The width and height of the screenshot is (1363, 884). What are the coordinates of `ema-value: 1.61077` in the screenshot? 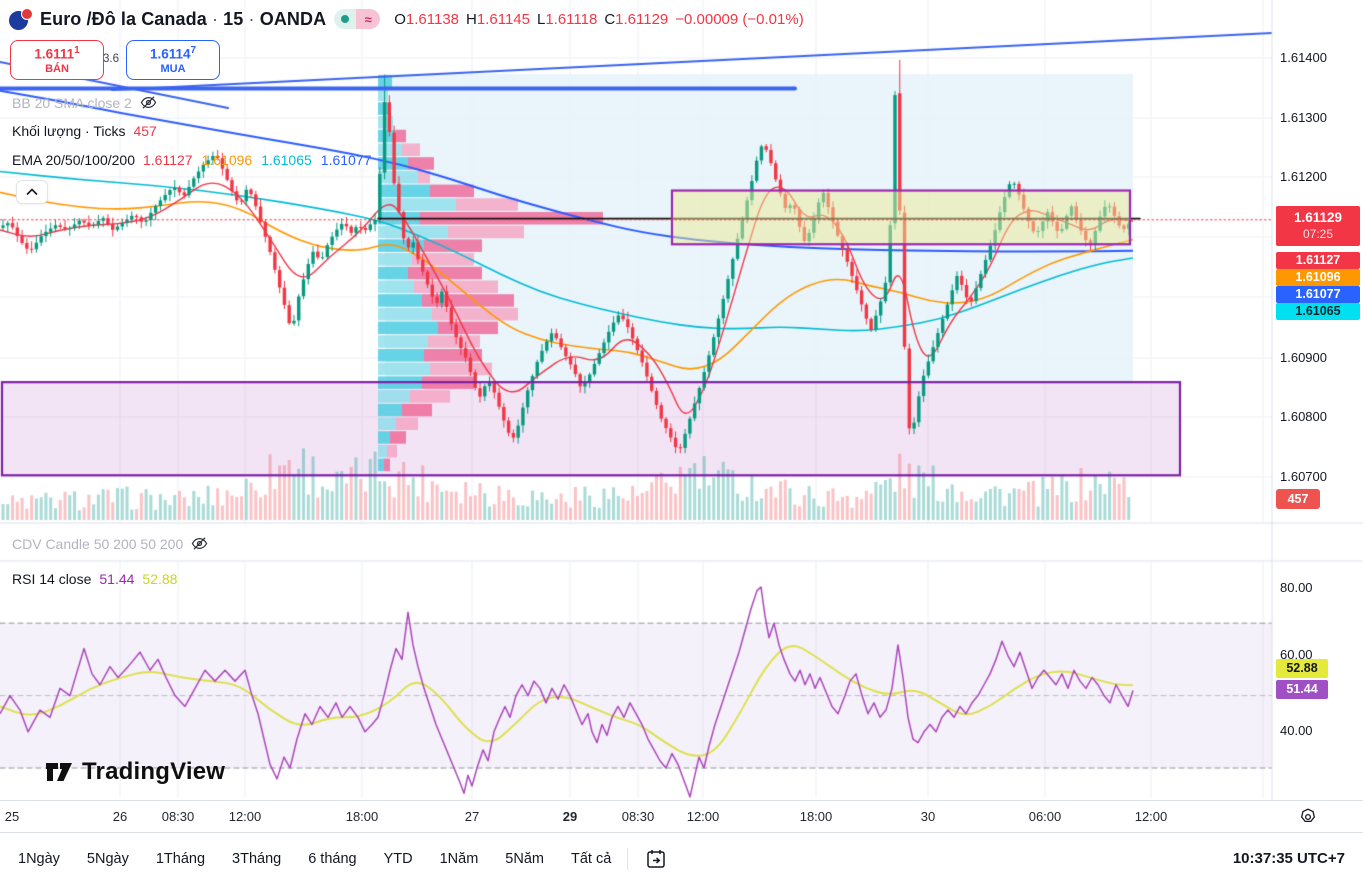 It's located at (346, 160).